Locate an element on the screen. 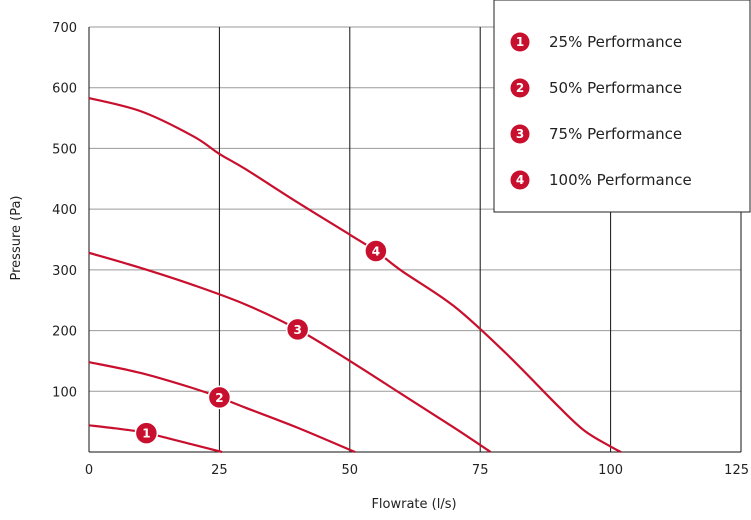 Image resolution: width=751 pixels, height=520 pixels. y-tick-label: 600 is located at coordinates (64, 89).